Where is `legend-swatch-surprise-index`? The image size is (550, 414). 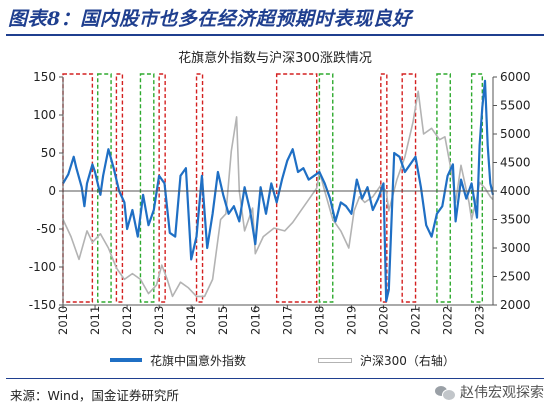
legend-swatch-surprise-index is located at coordinates (126, 360).